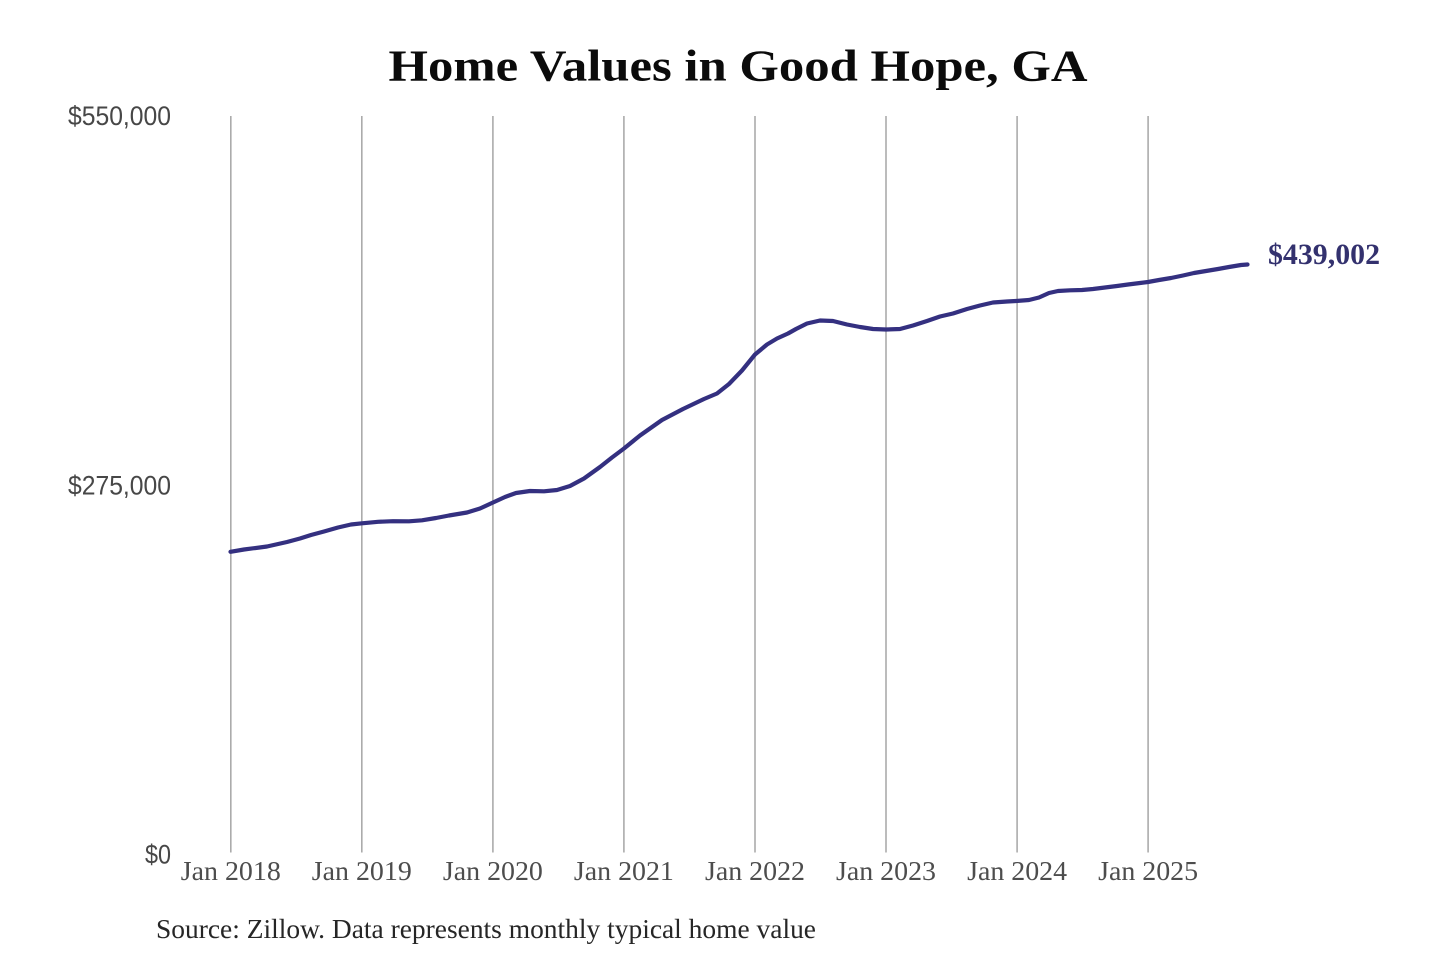 Image resolution: width=1440 pixels, height=960 pixels. What do you see at coordinates (755, 871) in the screenshot?
I see `svg-text: Jan 2022` at bounding box center [755, 871].